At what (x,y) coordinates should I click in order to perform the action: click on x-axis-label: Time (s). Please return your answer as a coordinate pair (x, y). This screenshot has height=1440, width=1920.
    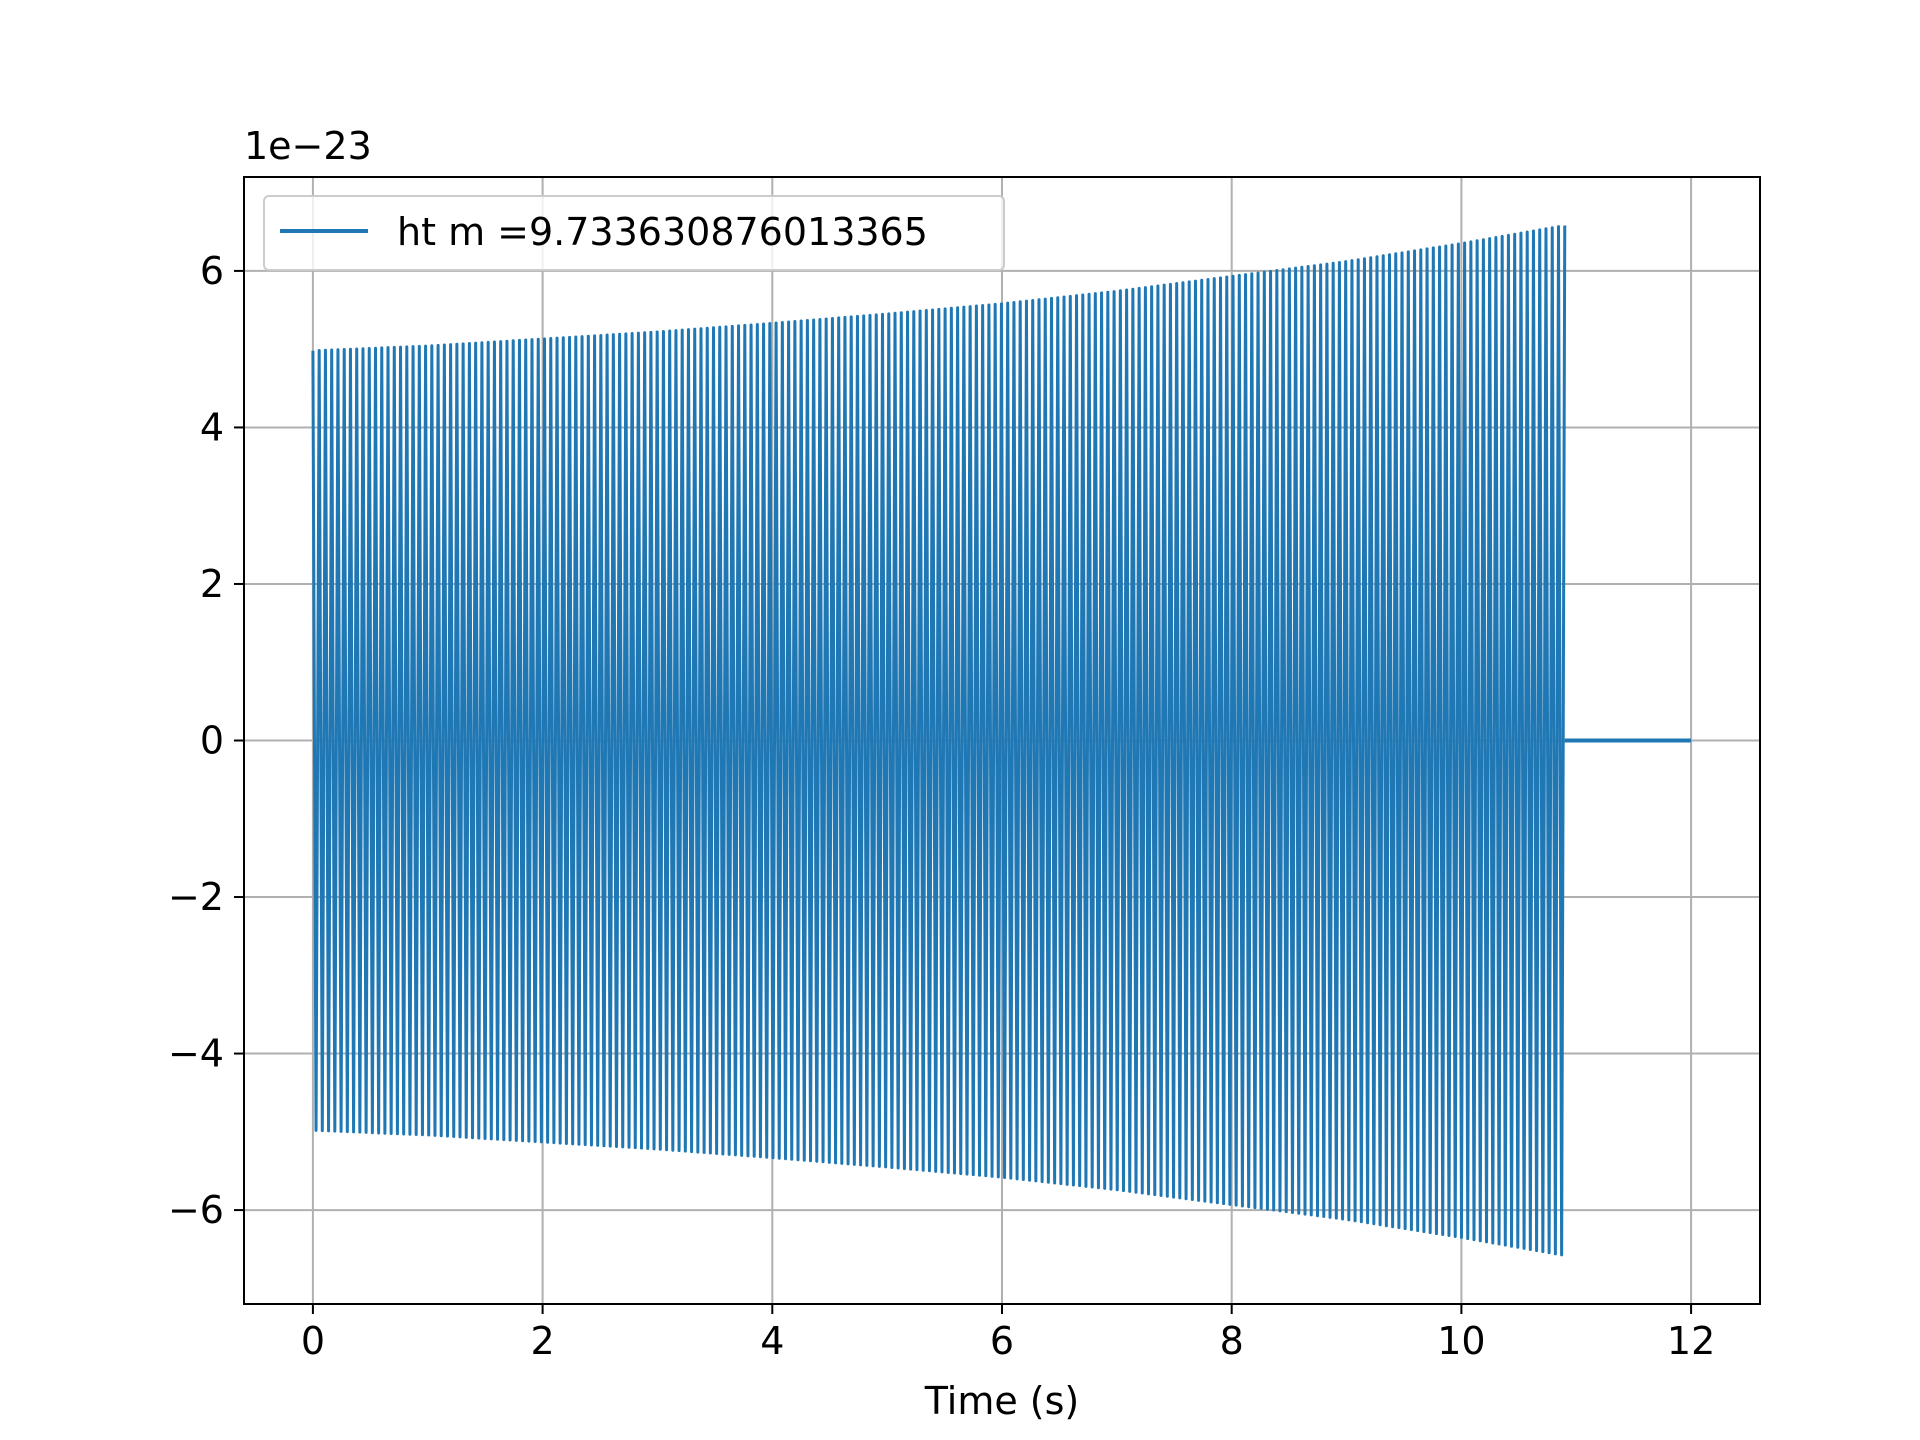
    Looking at the image, I should click on (1002, 1401).